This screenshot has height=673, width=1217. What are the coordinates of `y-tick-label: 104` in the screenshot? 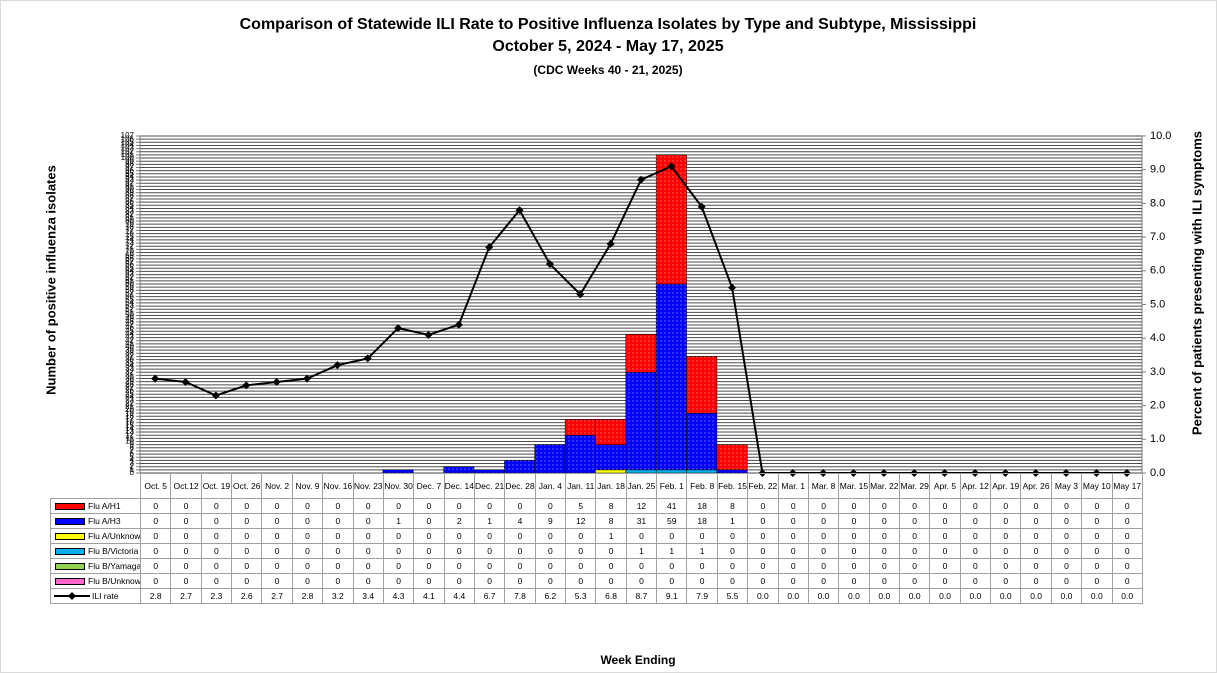 It's located at (128, 145).